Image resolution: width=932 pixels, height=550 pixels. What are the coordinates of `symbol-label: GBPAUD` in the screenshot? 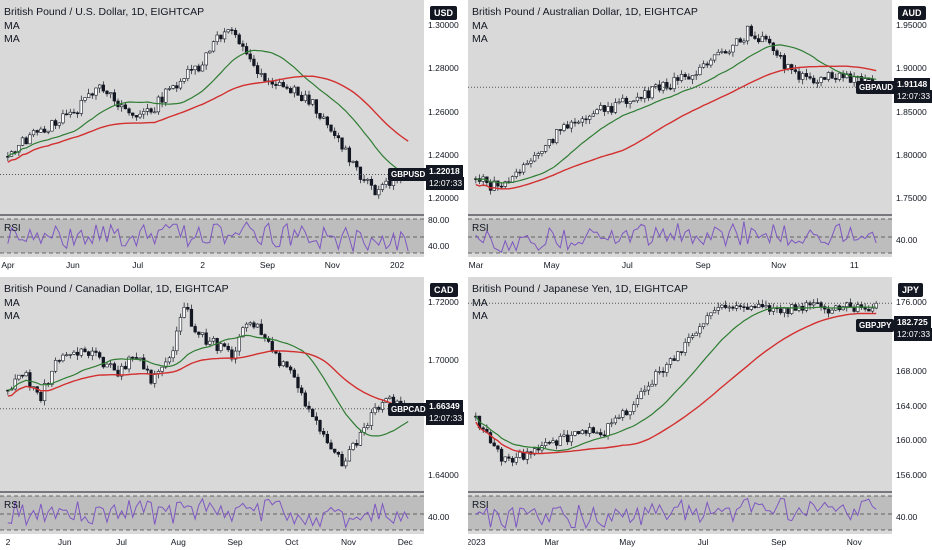 It's located at (876, 88).